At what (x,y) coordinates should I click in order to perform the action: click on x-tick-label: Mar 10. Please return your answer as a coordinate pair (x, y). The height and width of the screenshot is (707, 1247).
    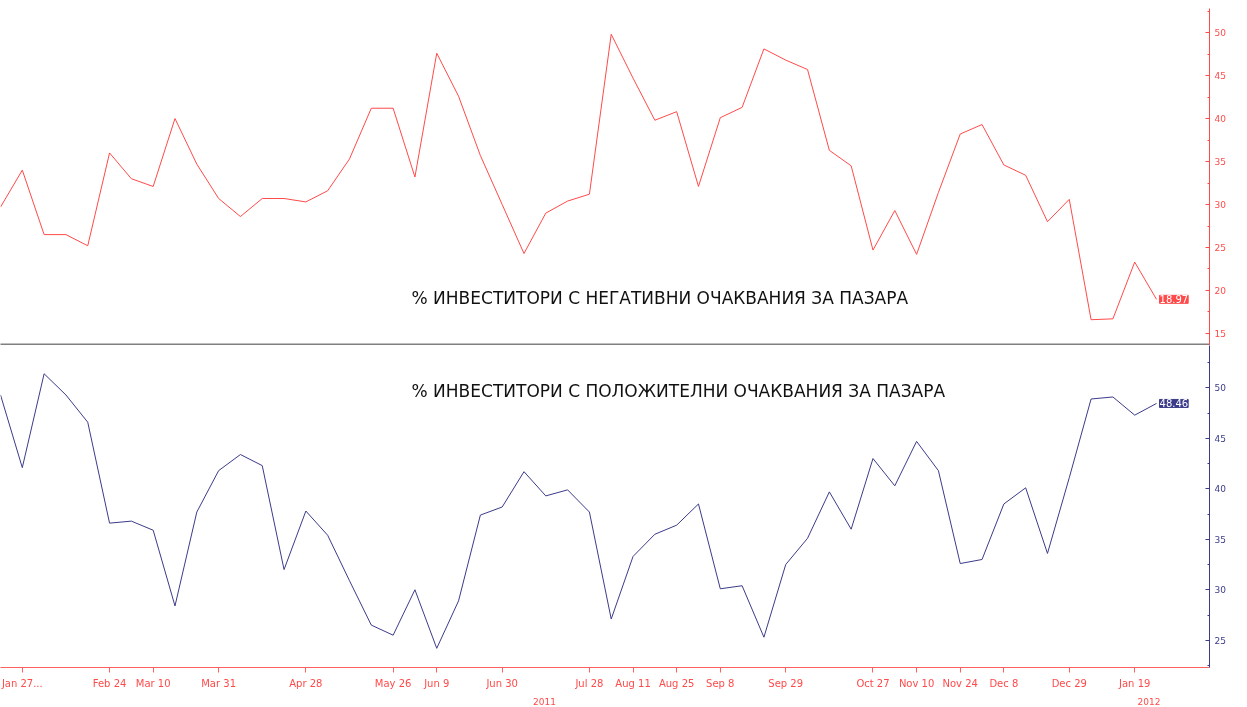
    Looking at the image, I should click on (153, 683).